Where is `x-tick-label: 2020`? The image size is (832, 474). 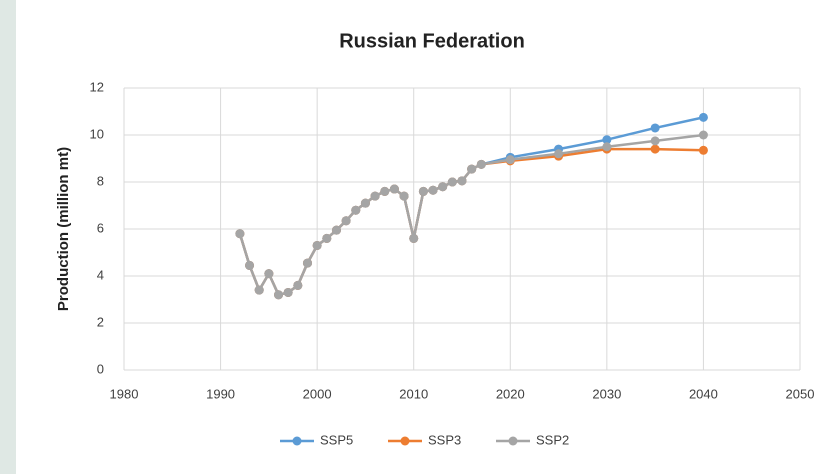
x-tick-label: 2020 is located at coordinates (510, 393).